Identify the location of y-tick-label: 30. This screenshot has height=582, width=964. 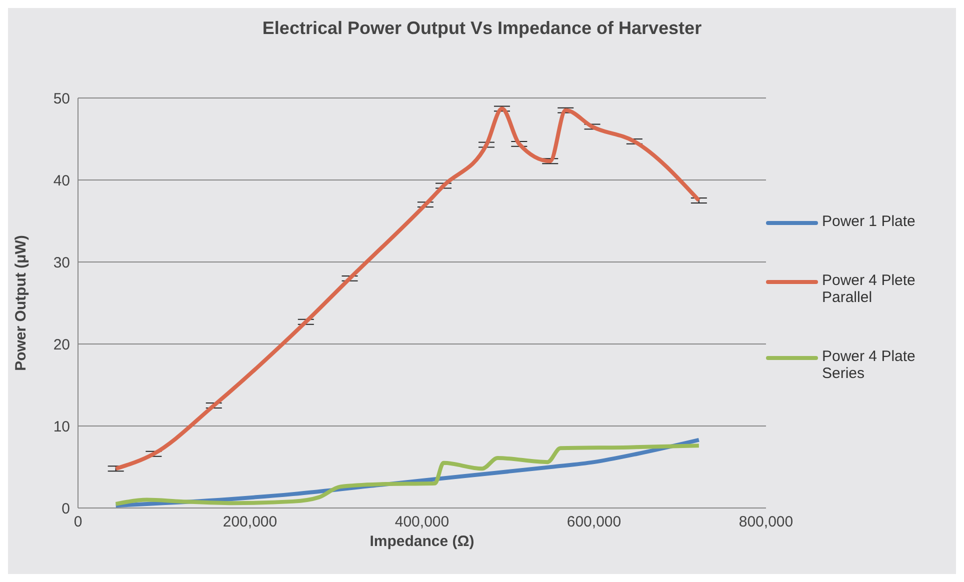
(61, 263).